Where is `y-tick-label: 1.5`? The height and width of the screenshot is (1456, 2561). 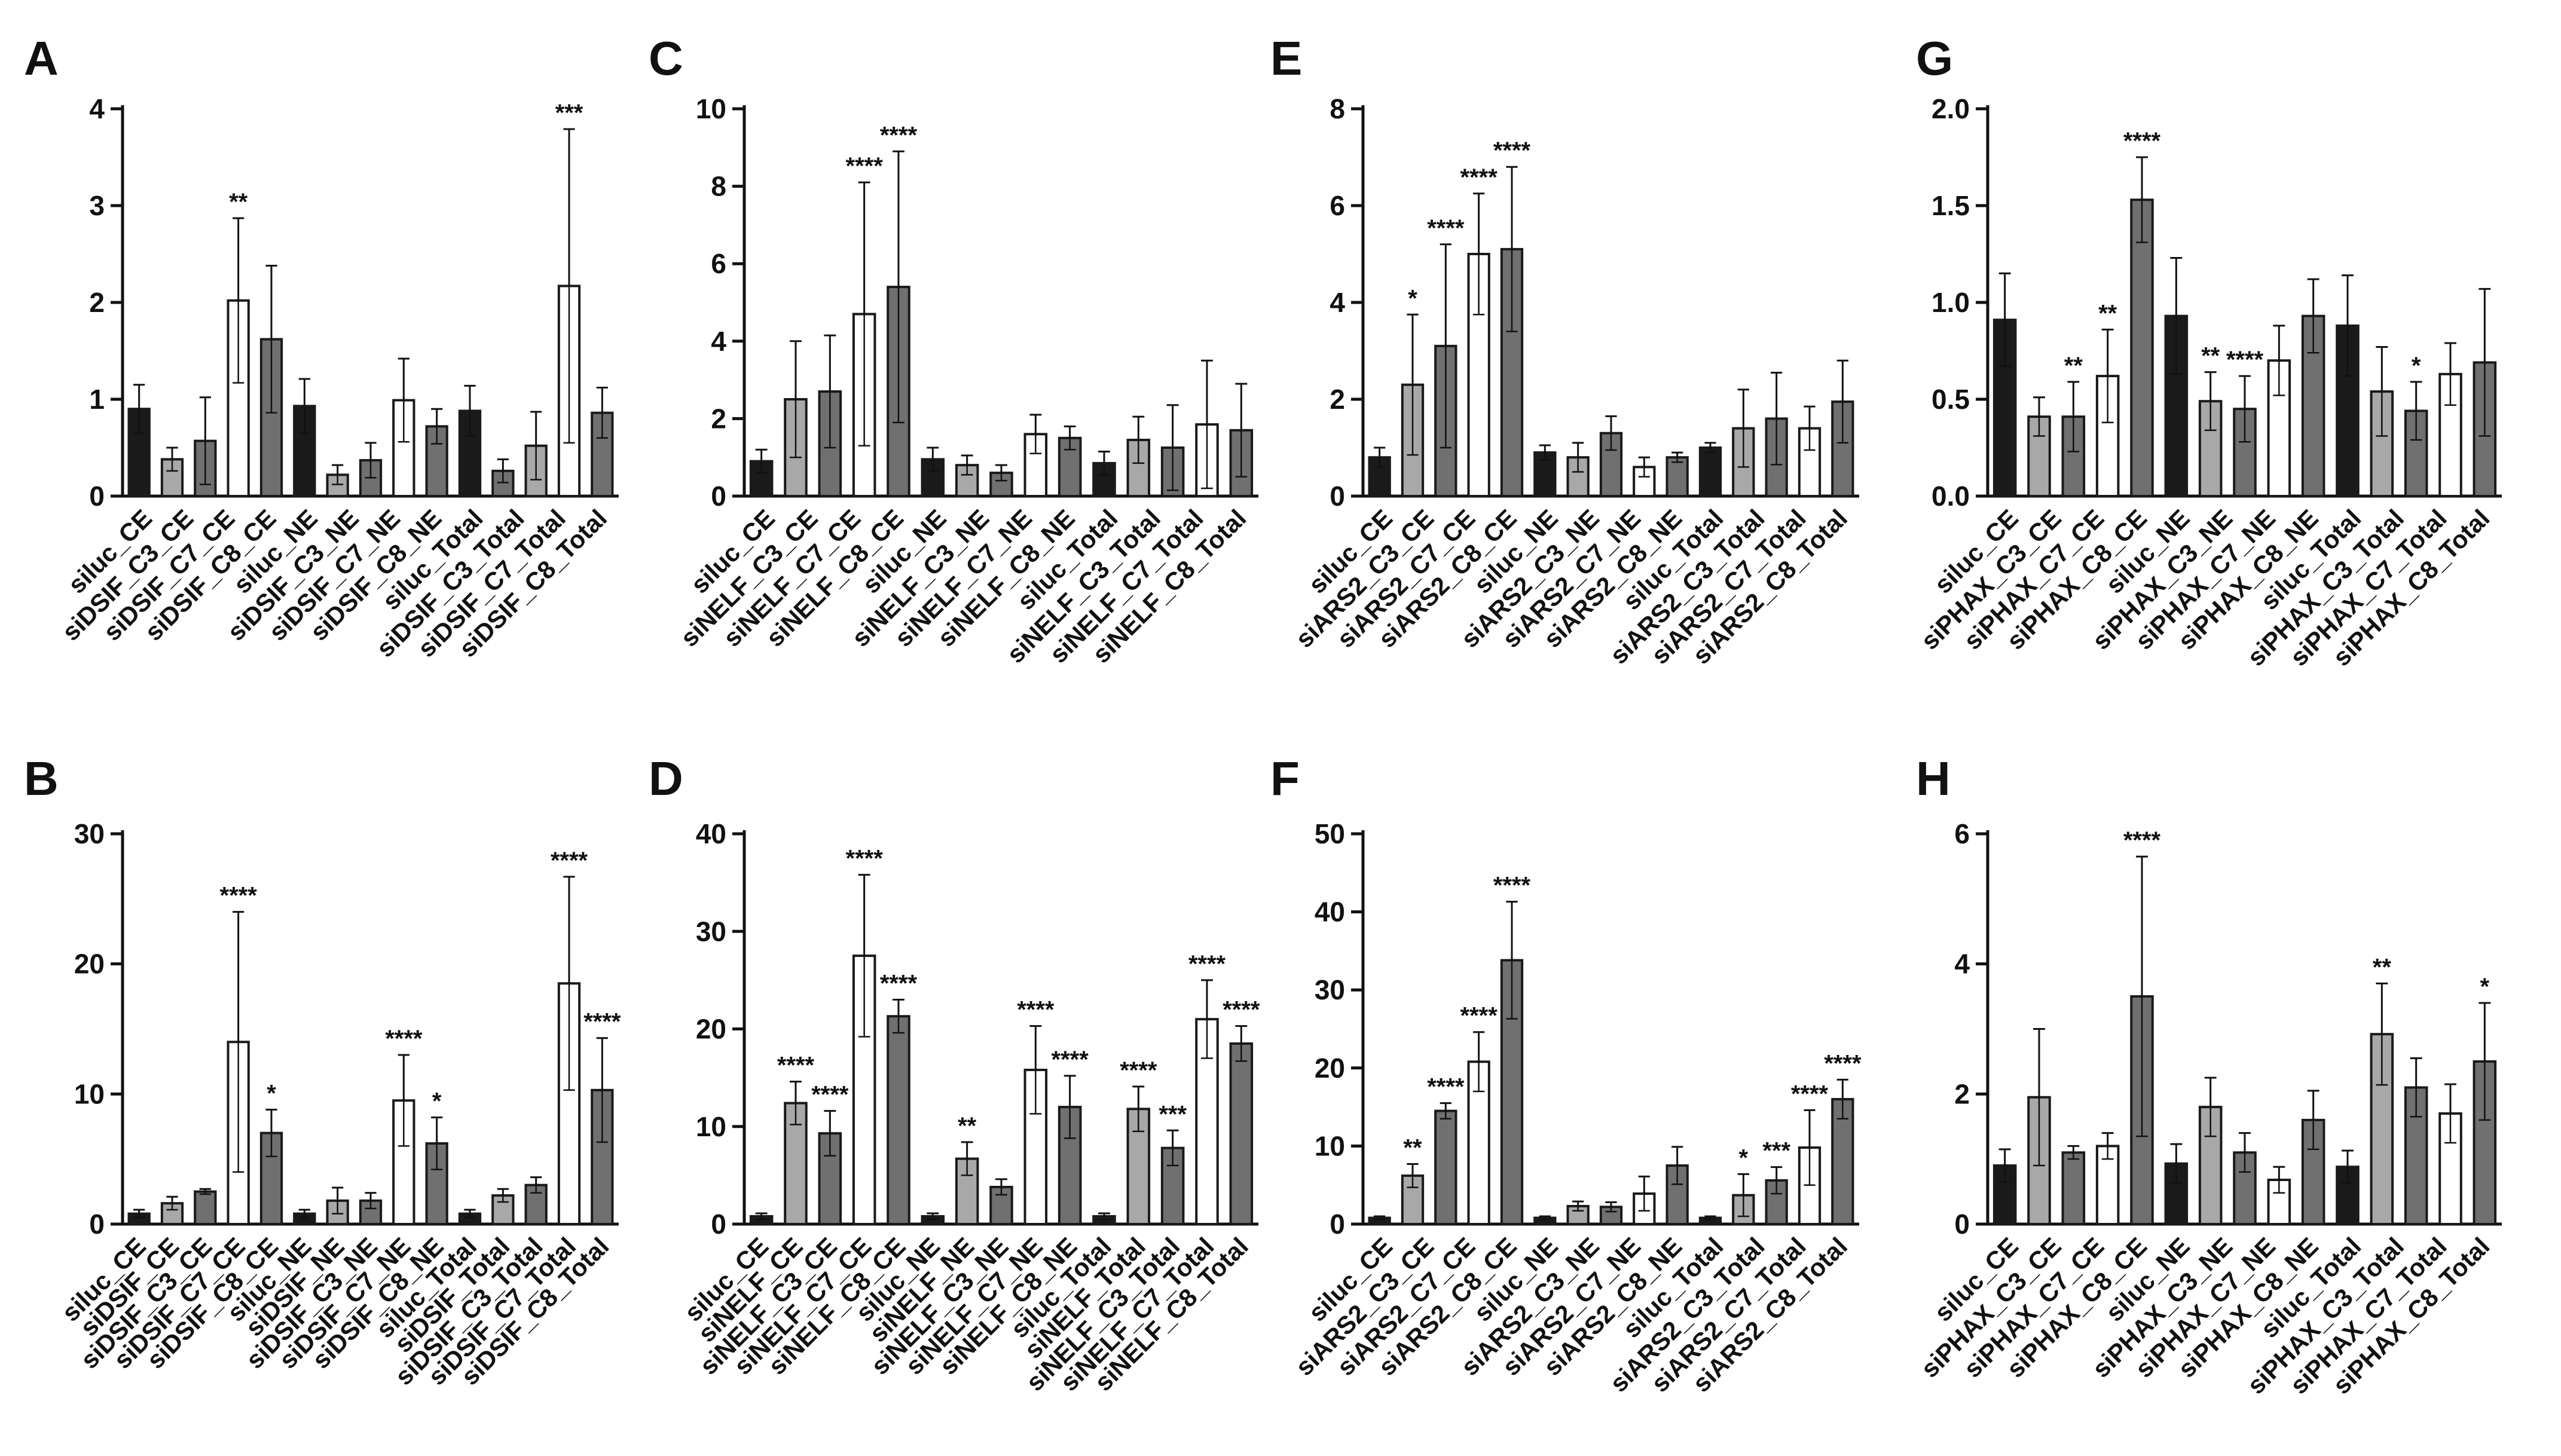
y-tick-label: 1.5 is located at coordinates (1951, 205).